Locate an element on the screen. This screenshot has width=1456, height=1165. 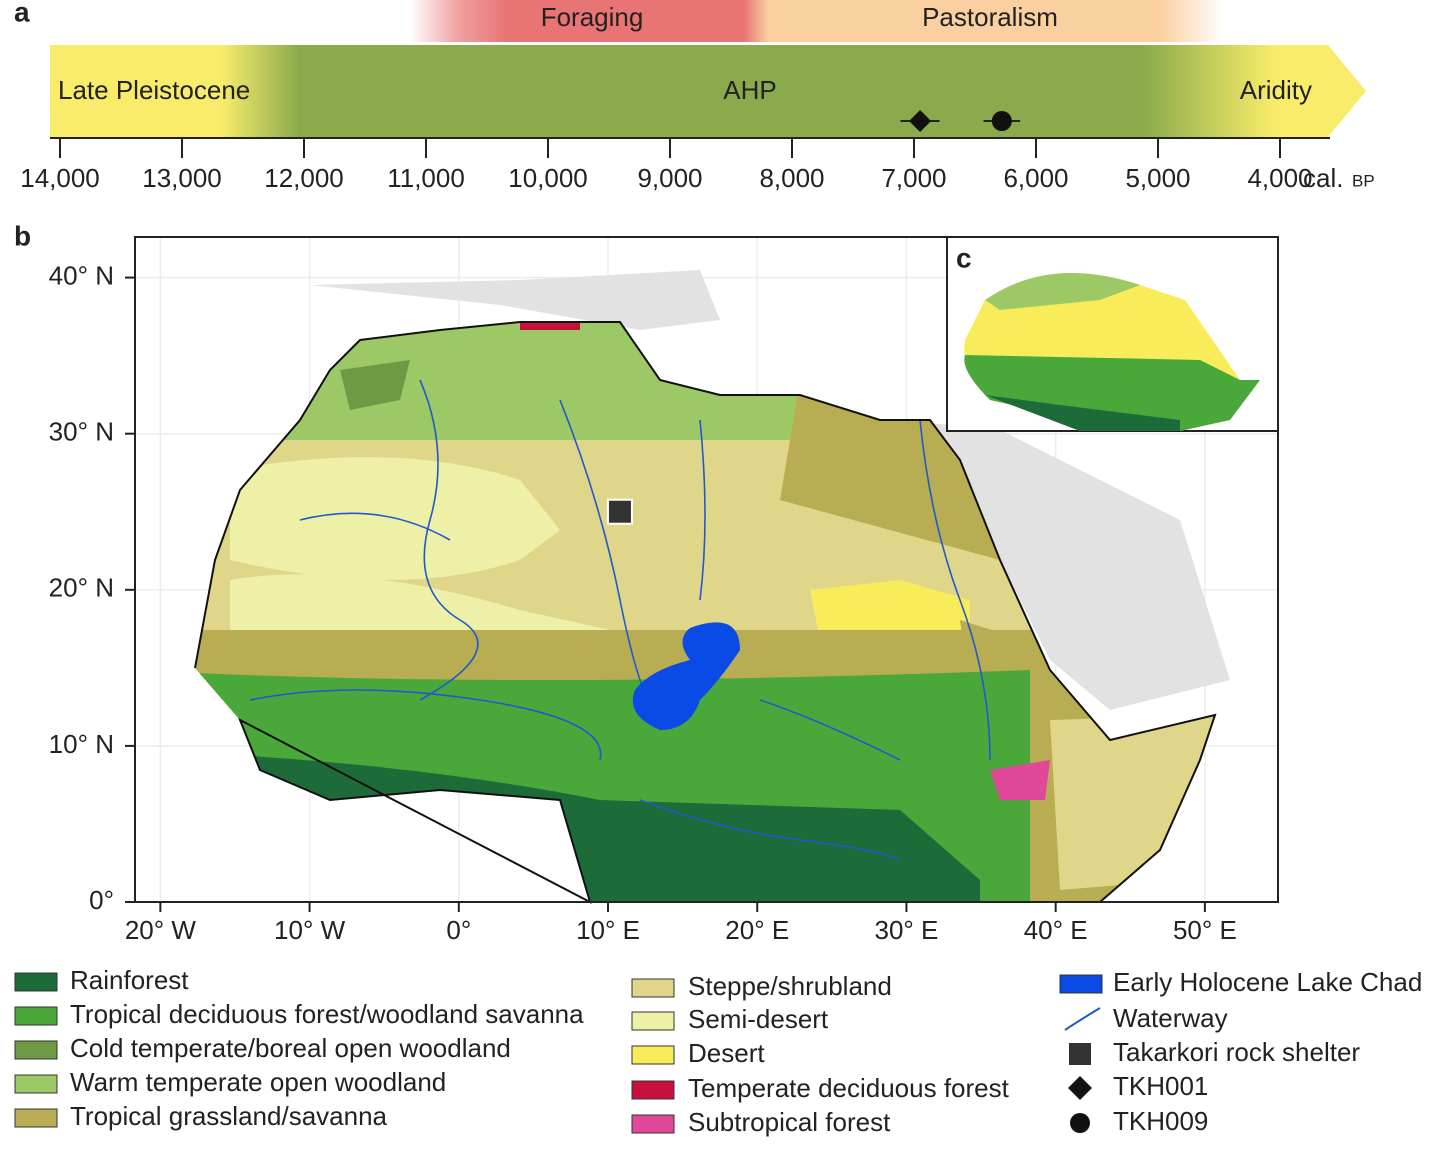
phase-label: Pastoralism is located at coordinates (990, 17).